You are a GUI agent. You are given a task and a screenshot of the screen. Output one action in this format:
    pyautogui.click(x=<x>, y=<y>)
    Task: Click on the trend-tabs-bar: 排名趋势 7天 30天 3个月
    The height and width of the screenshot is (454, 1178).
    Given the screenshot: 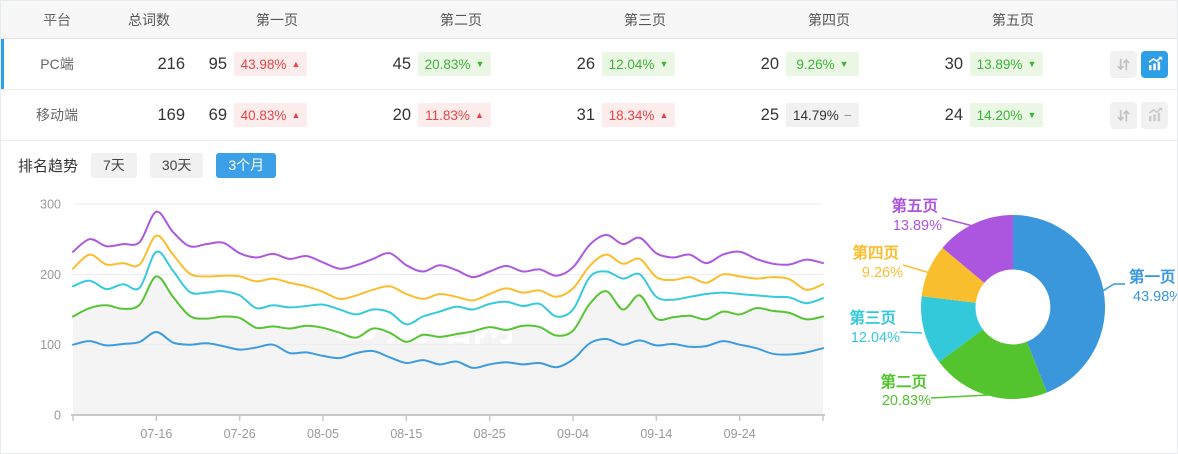 What is the action you would take?
    pyautogui.click(x=589, y=165)
    